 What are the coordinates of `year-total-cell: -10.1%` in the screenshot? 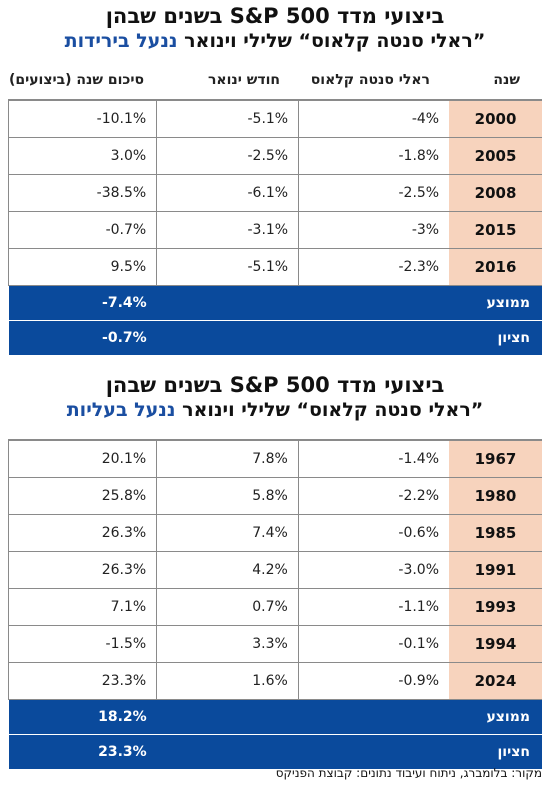 It's located at (82, 119).